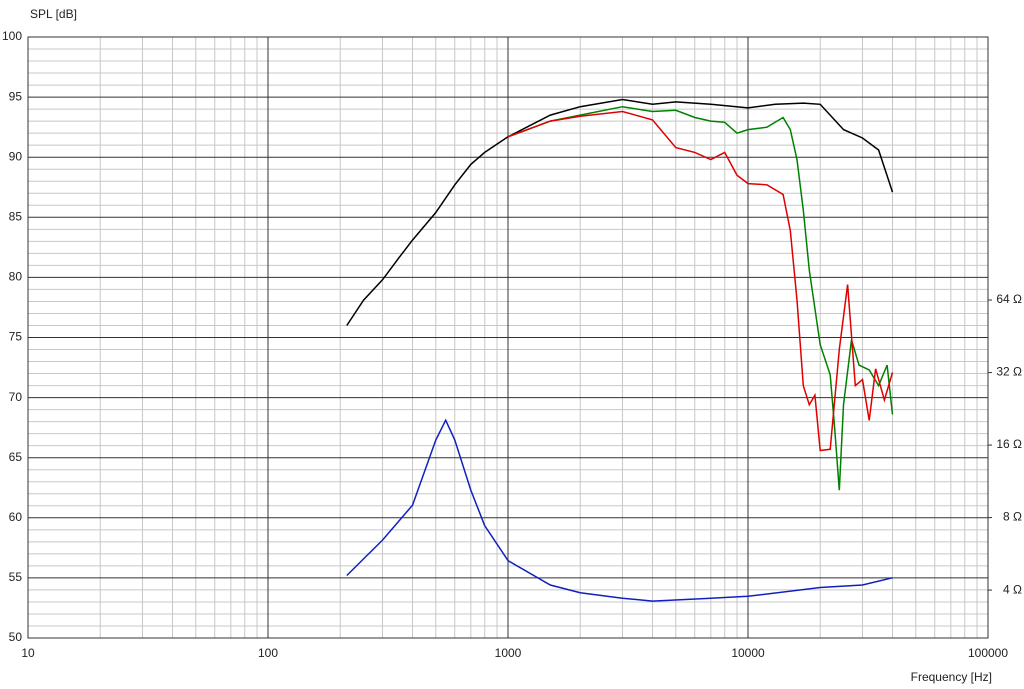 The image size is (1024, 689). What do you see at coordinates (988, 653) in the screenshot?
I see `x-tick-label: 100000` at bounding box center [988, 653].